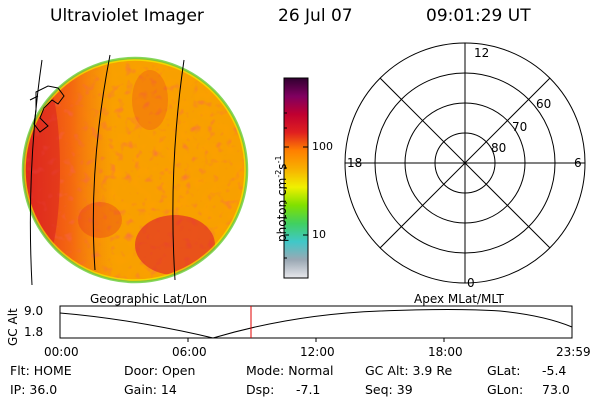 This screenshot has width=600, height=400. I want to click on colorbar-tick-100: 100, so click(322, 146).